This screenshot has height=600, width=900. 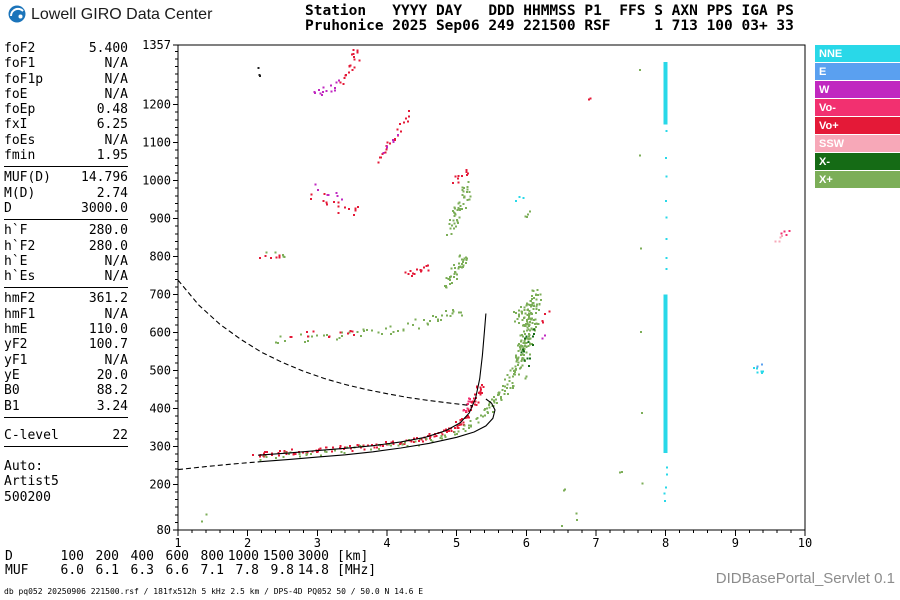 What do you see at coordinates (386, 543) in the screenshot?
I see `x-tick-label: 4` at bounding box center [386, 543].